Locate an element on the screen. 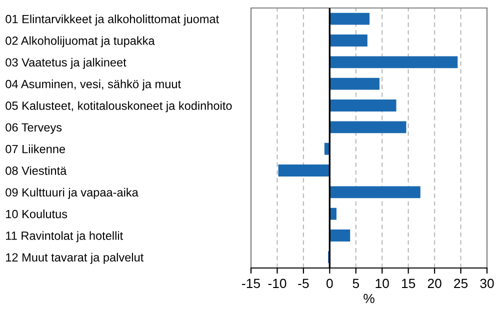 Image resolution: width=503 pixels, height=320 pixels. y-tick-label: 07 Liikenne is located at coordinates (36, 149).